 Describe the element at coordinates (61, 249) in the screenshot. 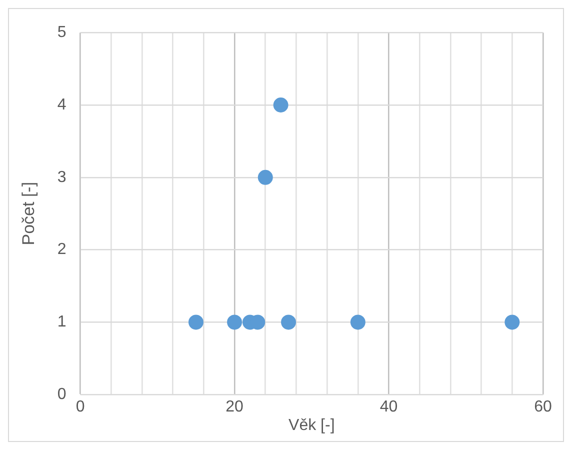

I see `y-tick-label: 2` at that location.